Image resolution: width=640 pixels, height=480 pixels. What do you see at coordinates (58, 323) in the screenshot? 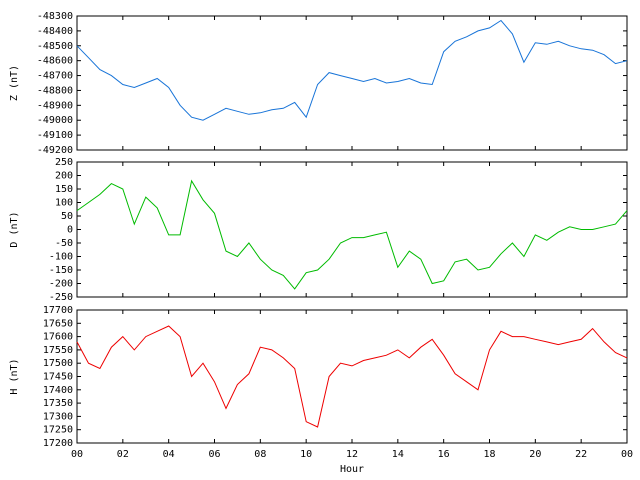
I see `y-tick-label: 17650` at bounding box center [58, 323].